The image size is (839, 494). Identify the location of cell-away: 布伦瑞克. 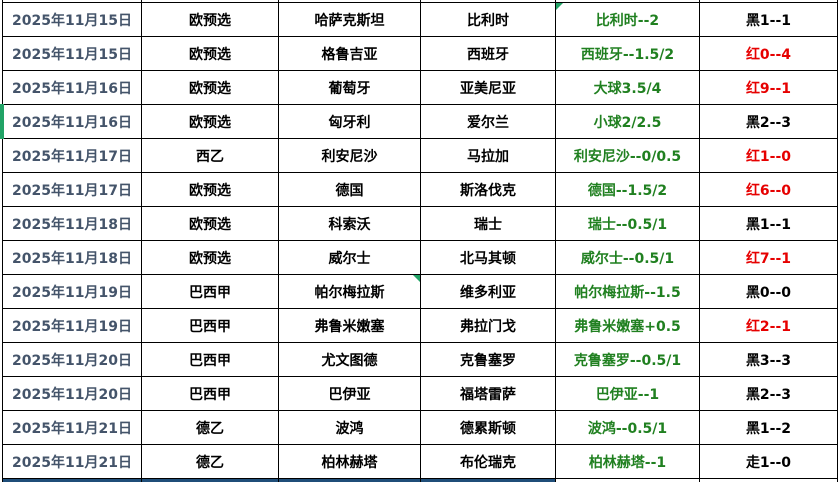
(488, 461).